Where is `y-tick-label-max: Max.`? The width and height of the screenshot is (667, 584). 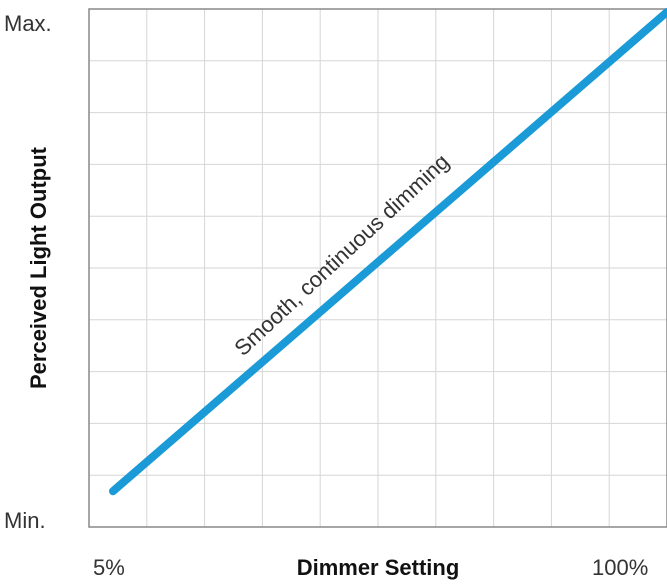
y-tick-label-max: Max. is located at coordinates (28, 23).